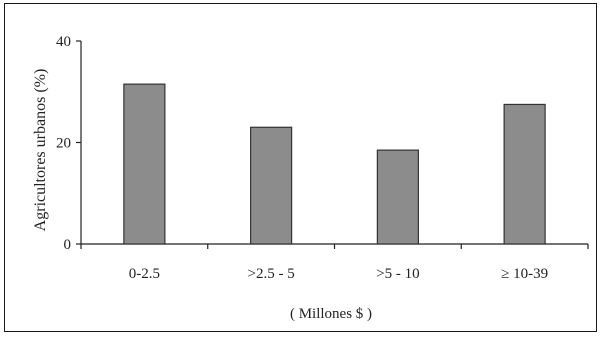 This screenshot has height=338, width=603. I want to click on y-tick-label: 20, so click(63, 144).